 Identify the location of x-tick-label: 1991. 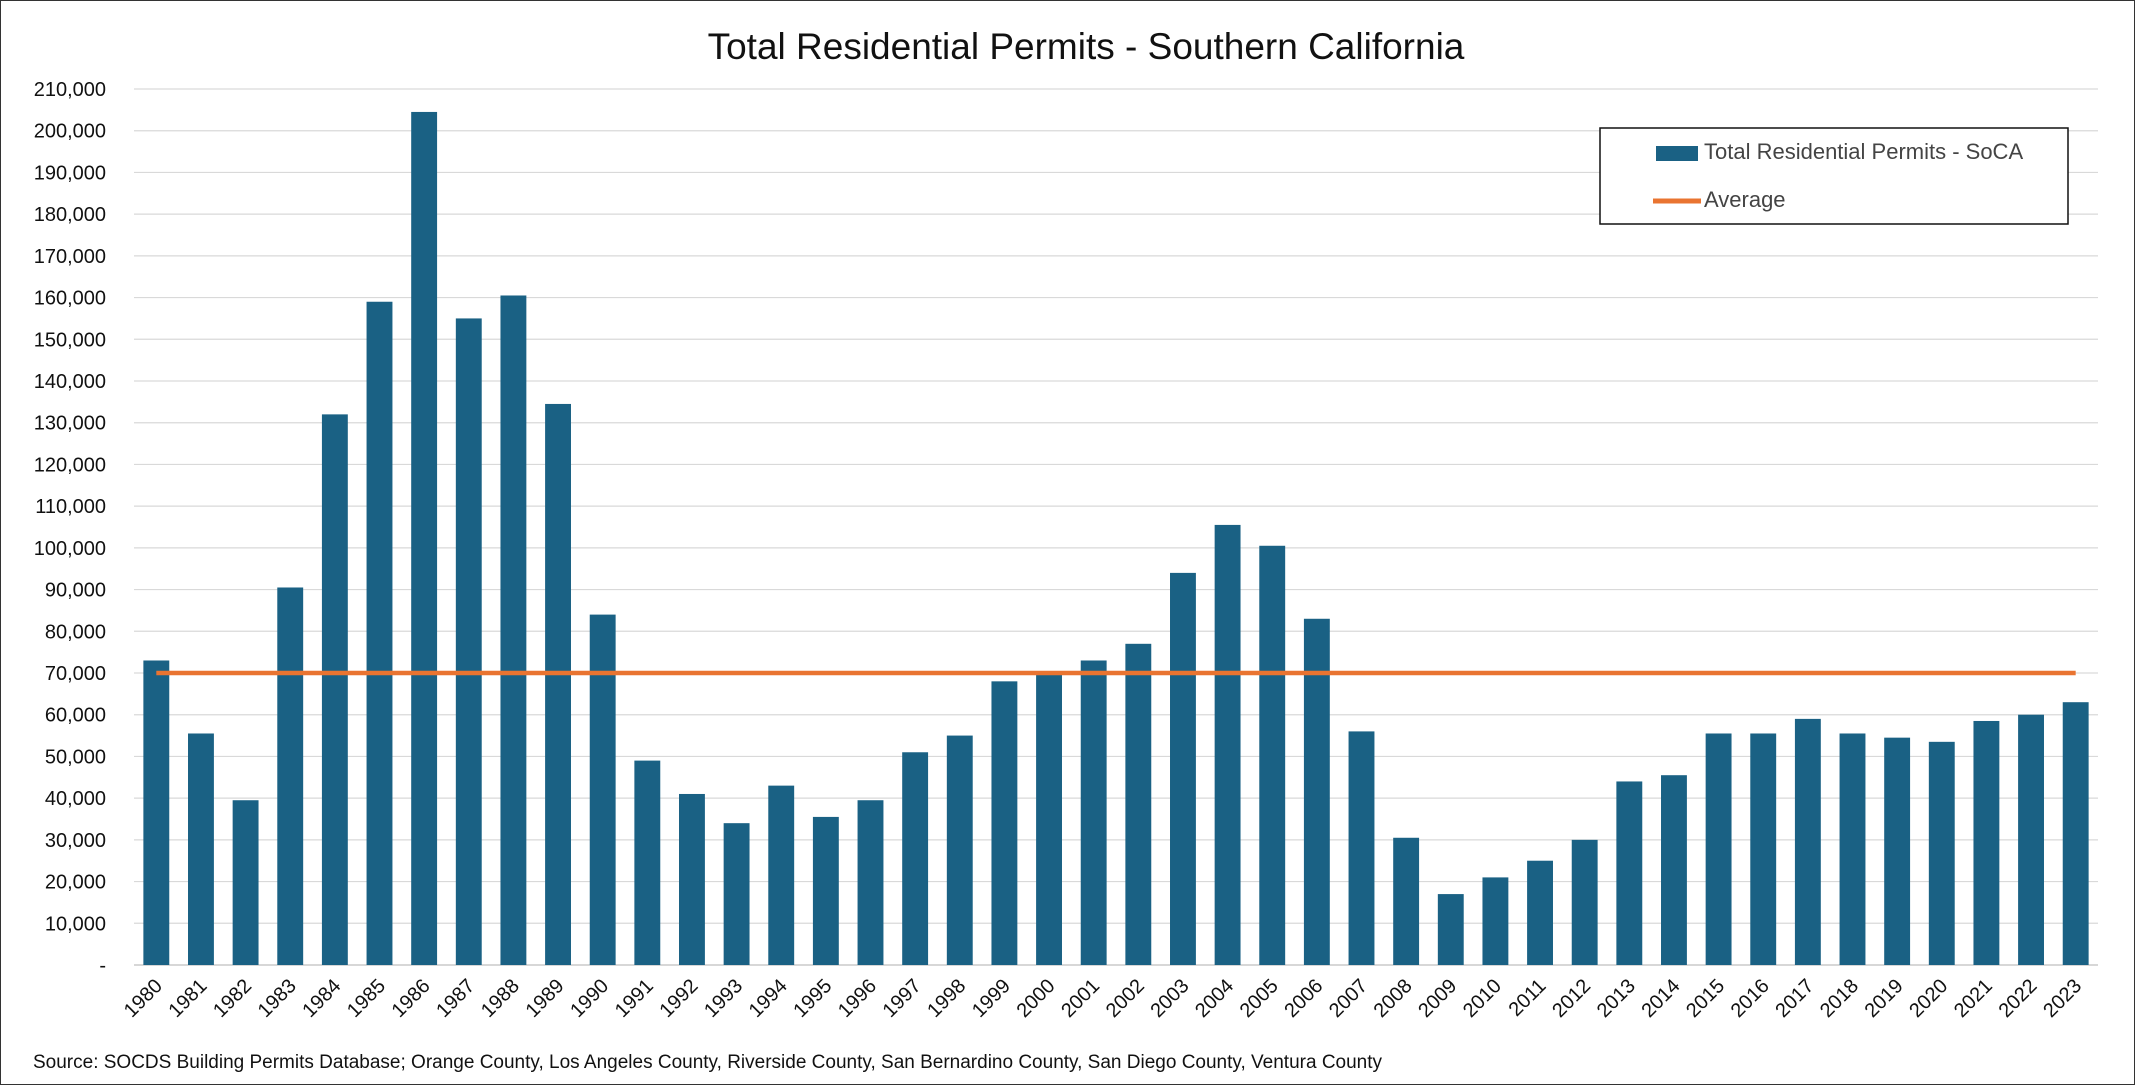
(634, 998).